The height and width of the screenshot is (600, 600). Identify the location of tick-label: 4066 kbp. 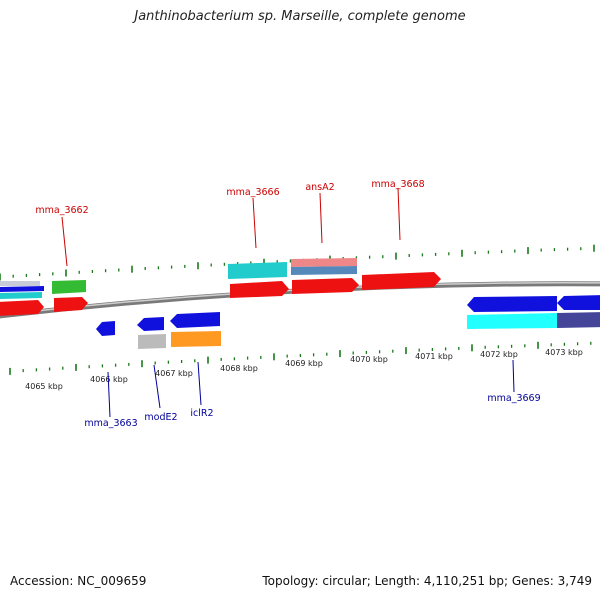
(109, 379).